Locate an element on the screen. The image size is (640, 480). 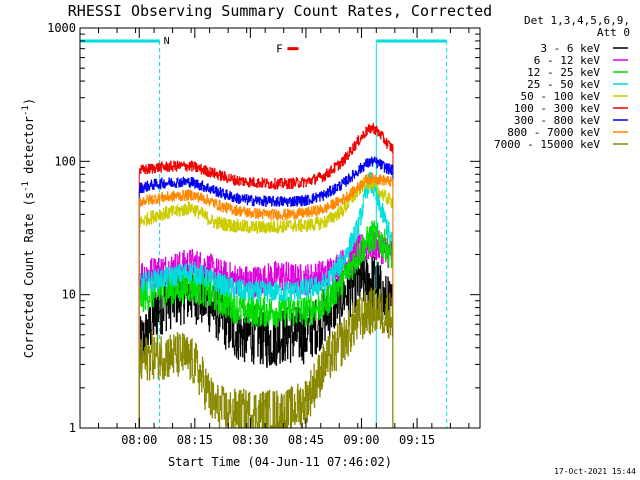
legend-label-7: 800 - 7000 keV is located at coordinates (553, 132).